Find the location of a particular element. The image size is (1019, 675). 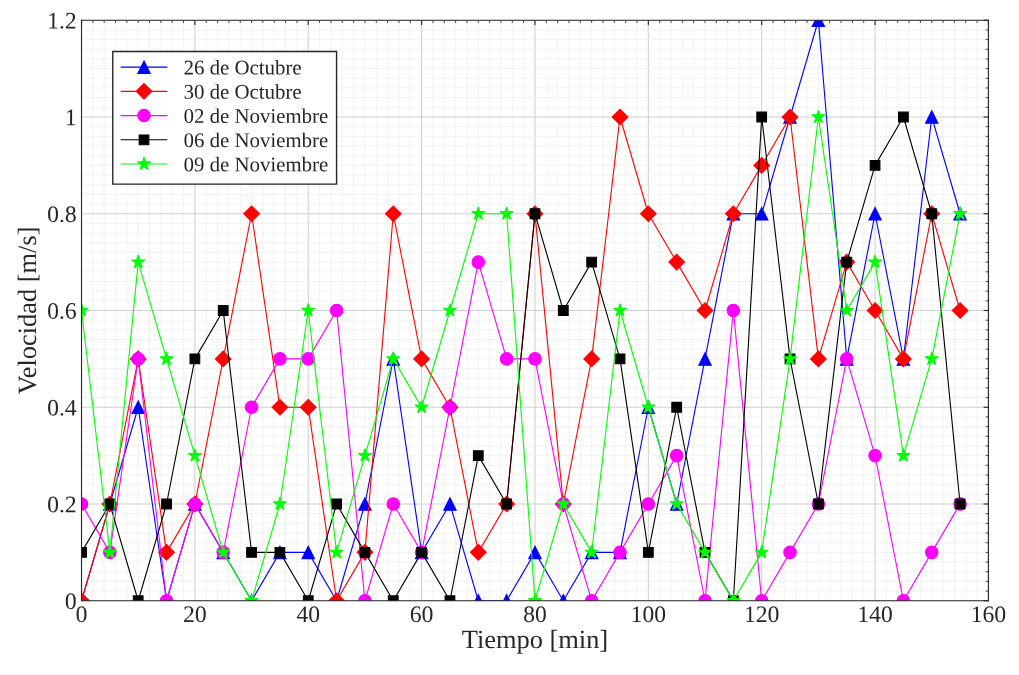

legend-label: 09 de Noviembre is located at coordinates (256, 164).